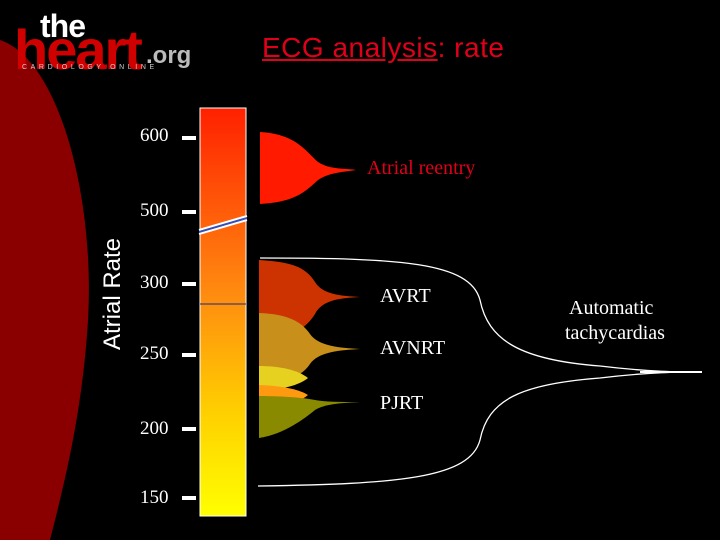 The width and height of the screenshot is (720, 540). I want to click on tick-label-500: 500, so click(154, 210).